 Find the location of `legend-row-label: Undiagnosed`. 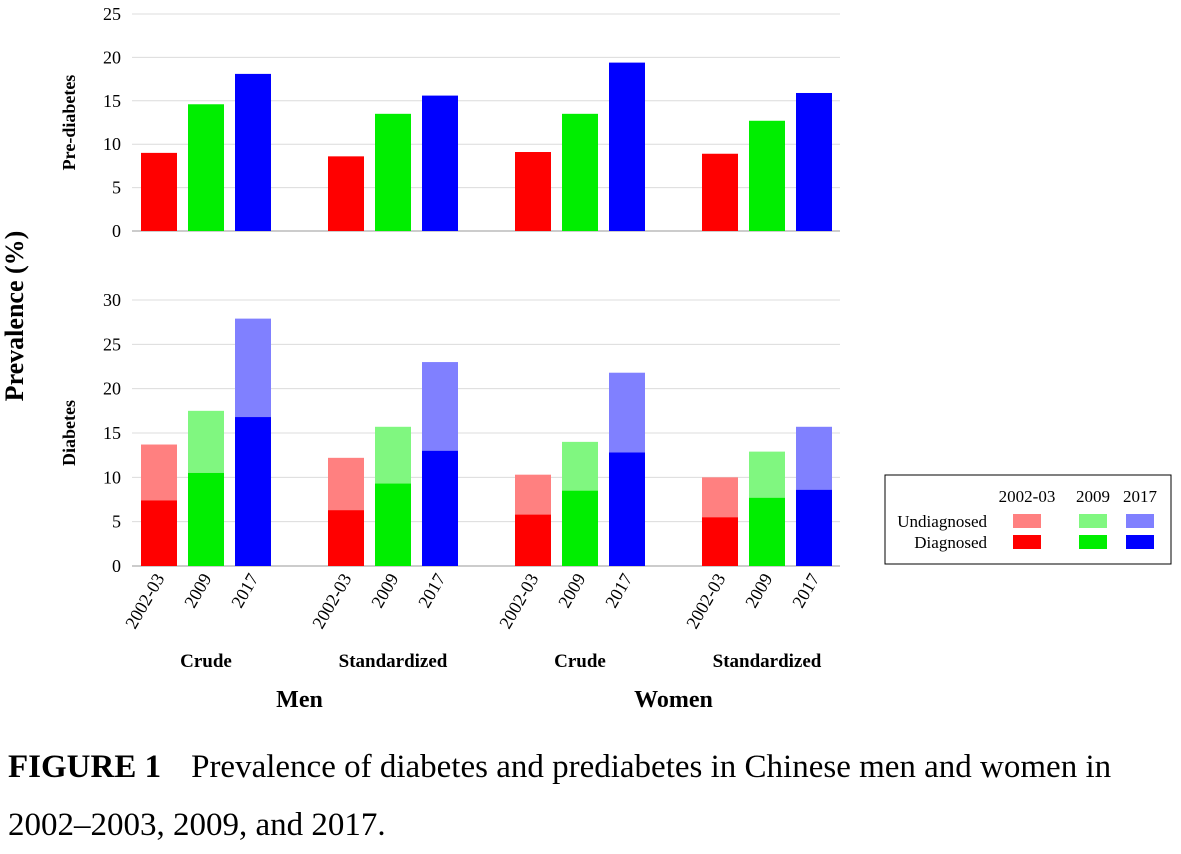

legend-row-label: Undiagnosed is located at coordinates (942, 521).